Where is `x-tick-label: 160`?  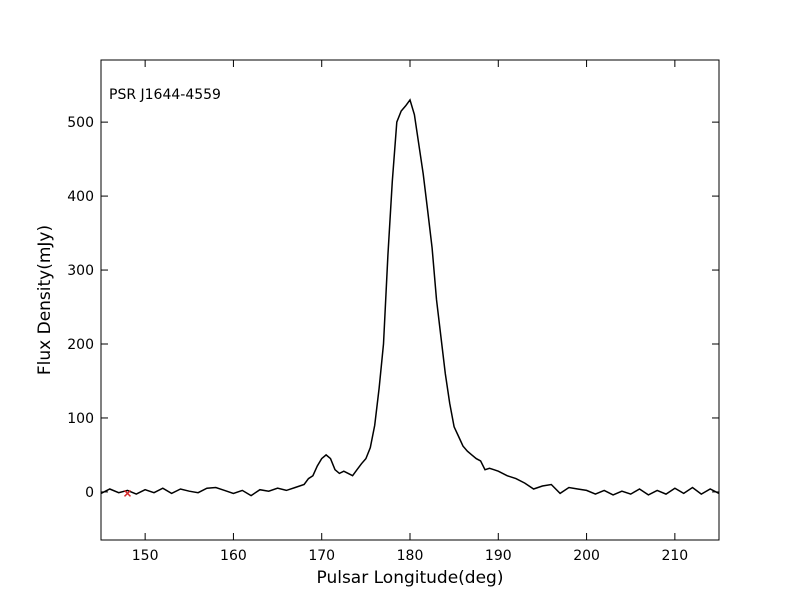 x-tick-label: 160 is located at coordinates (233, 556).